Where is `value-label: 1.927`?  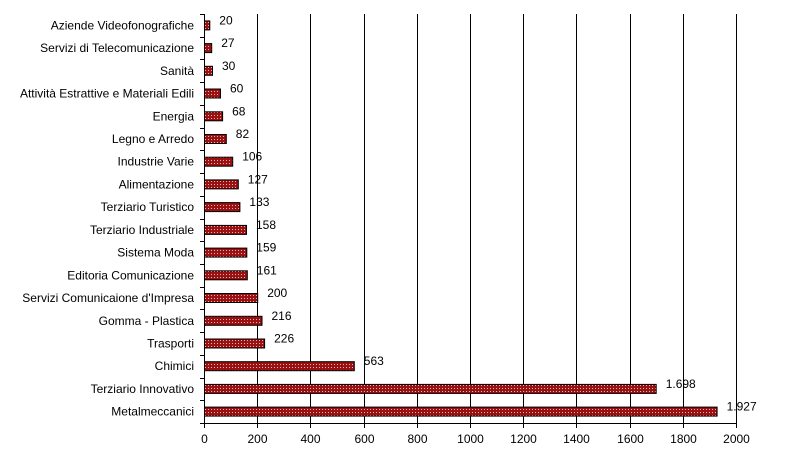 value-label: 1.927 is located at coordinates (742, 407).